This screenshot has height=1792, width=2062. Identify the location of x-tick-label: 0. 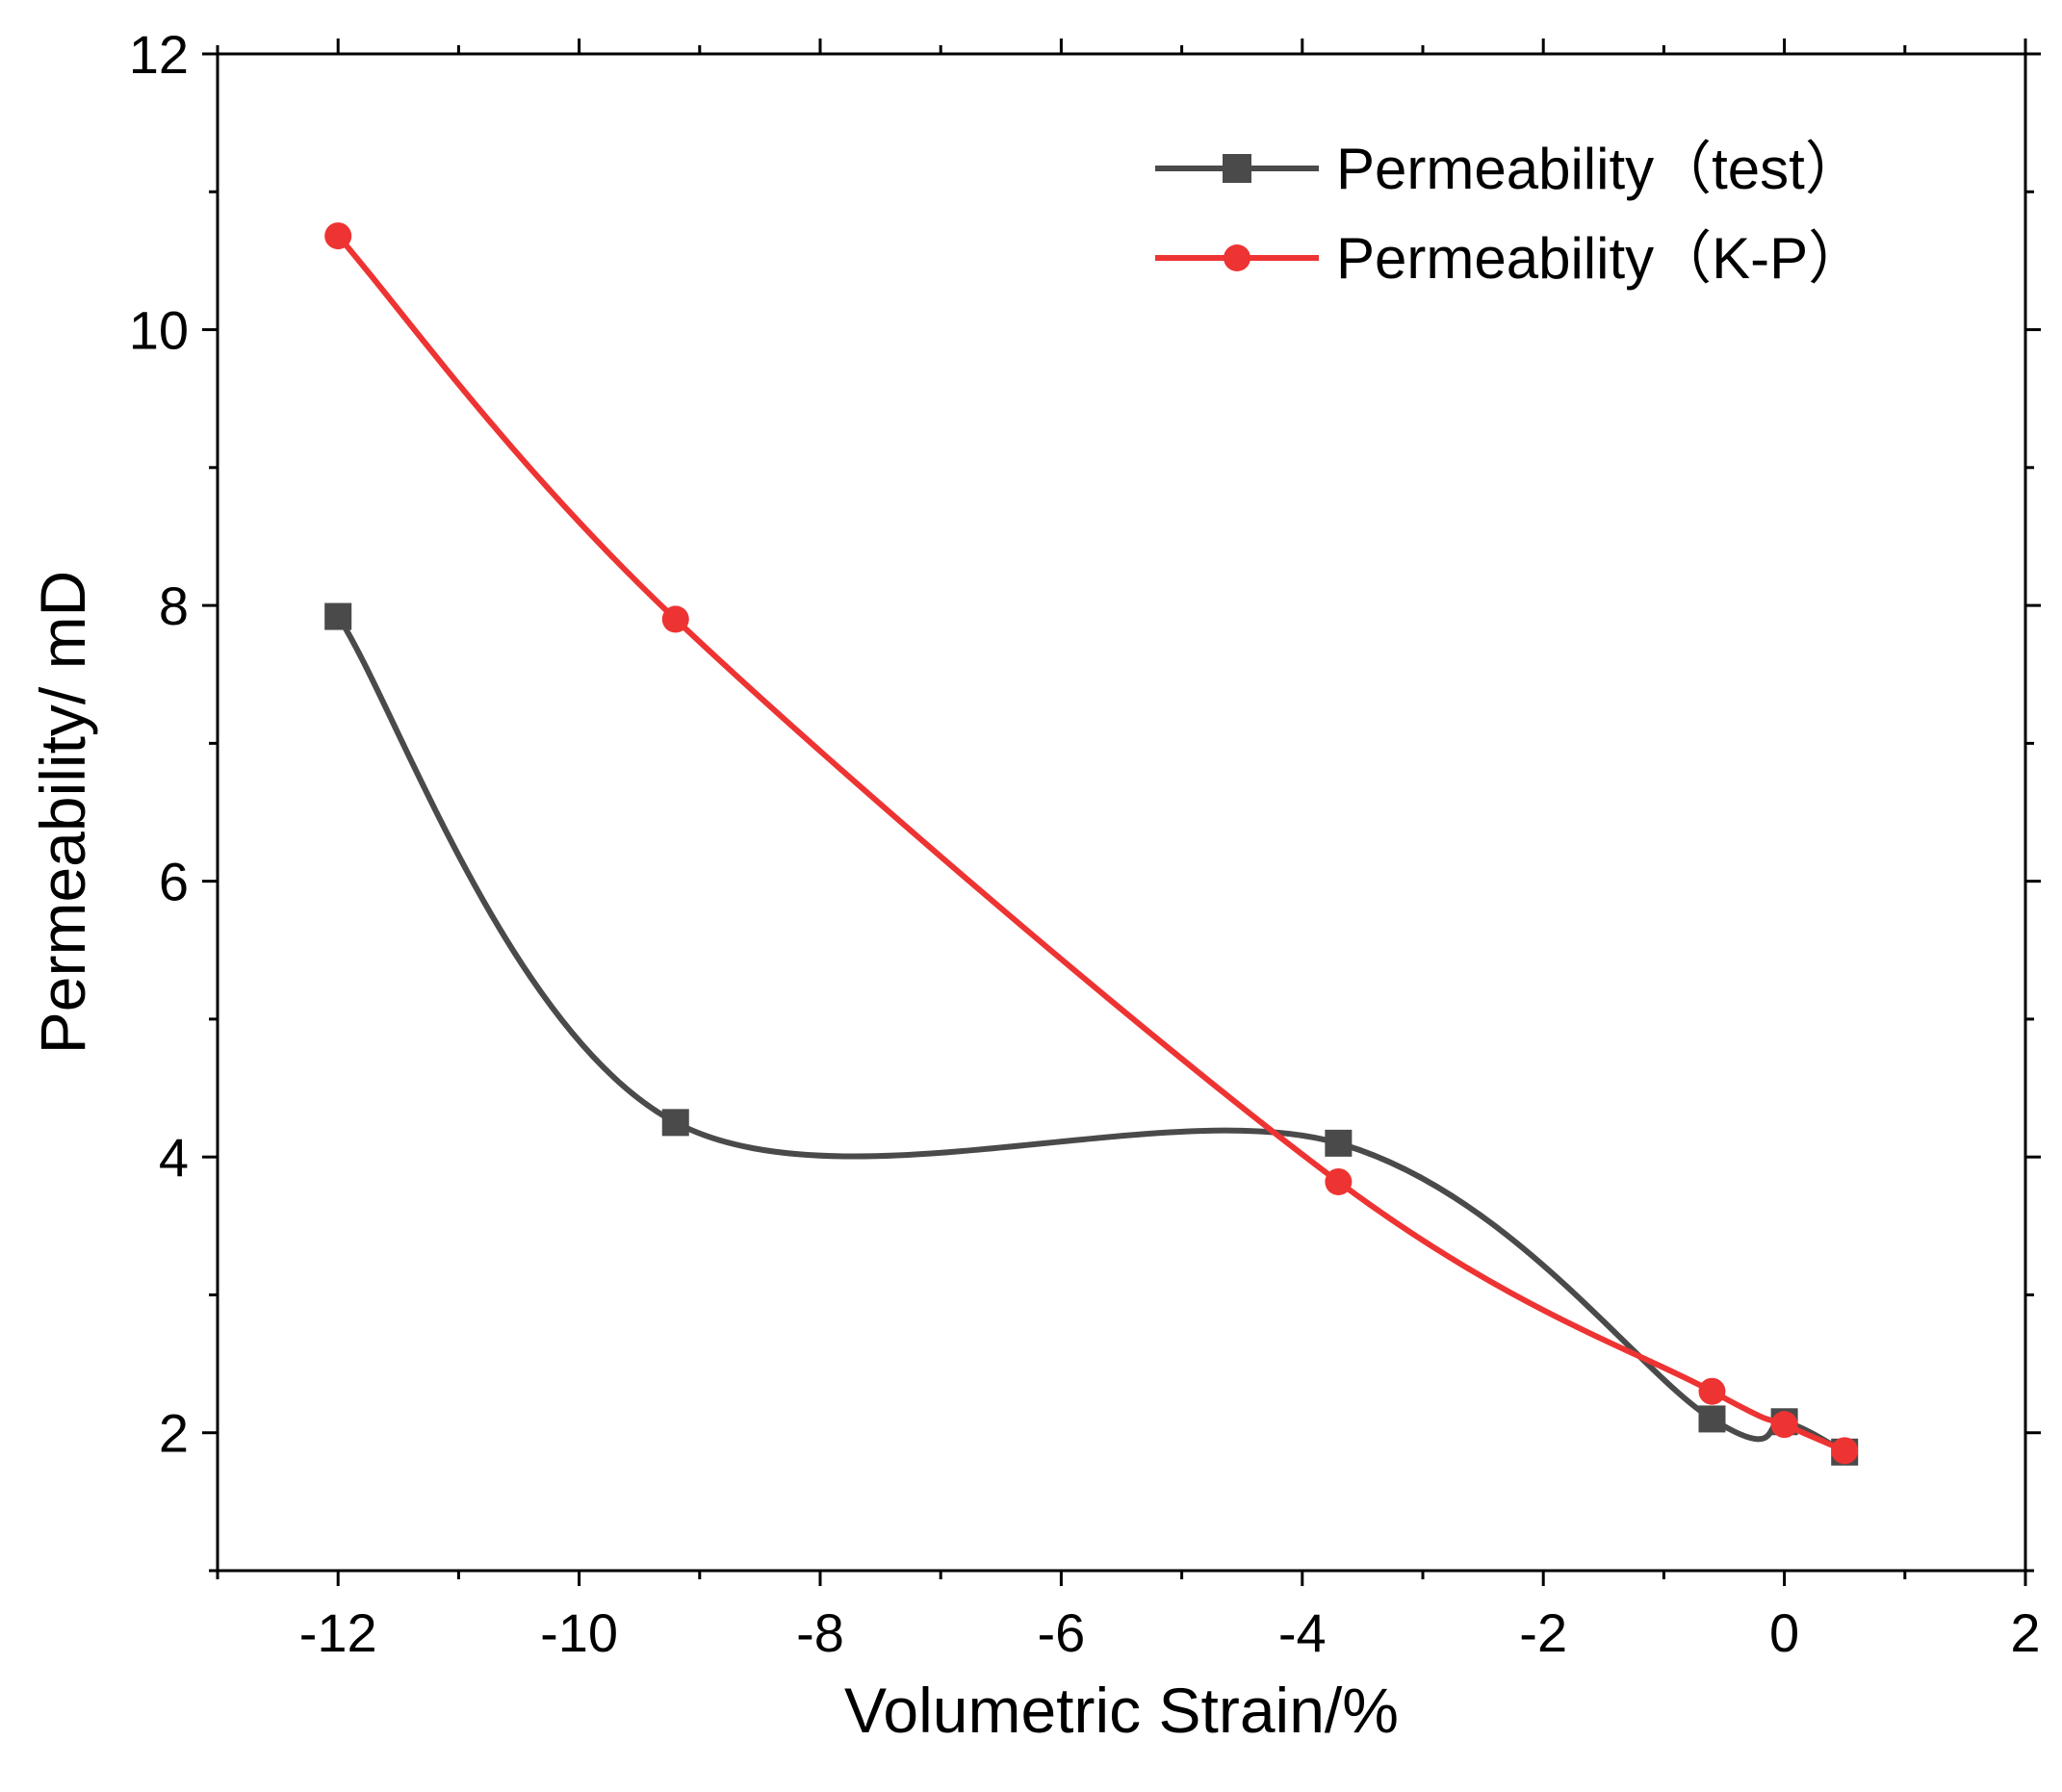
(1784, 1632).